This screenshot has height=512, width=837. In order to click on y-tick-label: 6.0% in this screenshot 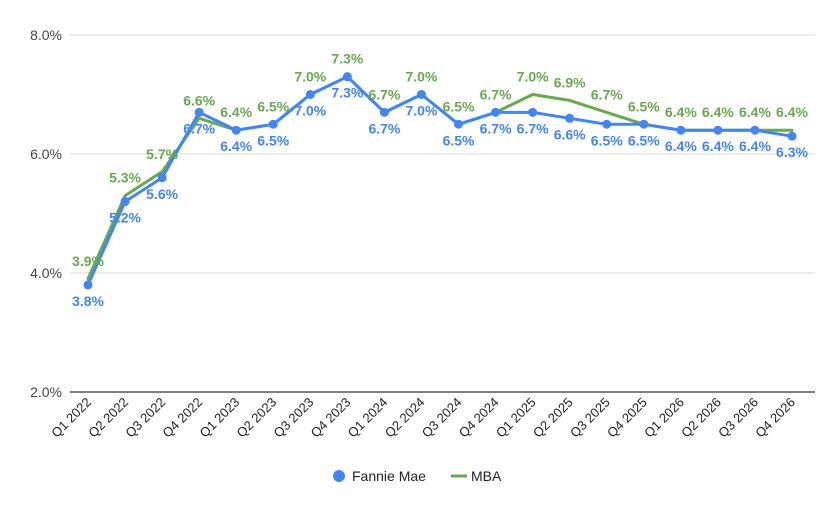, I will do `click(46, 154)`.